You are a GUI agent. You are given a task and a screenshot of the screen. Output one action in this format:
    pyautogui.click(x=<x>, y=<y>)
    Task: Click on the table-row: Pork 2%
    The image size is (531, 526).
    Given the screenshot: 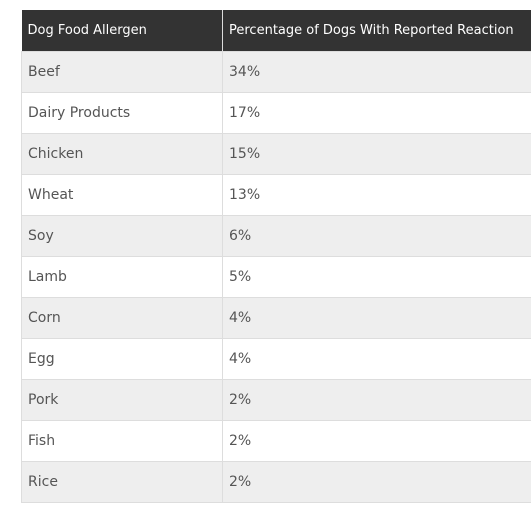 What is the action you would take?
    pyautogui.click(x=276, y=400)
    